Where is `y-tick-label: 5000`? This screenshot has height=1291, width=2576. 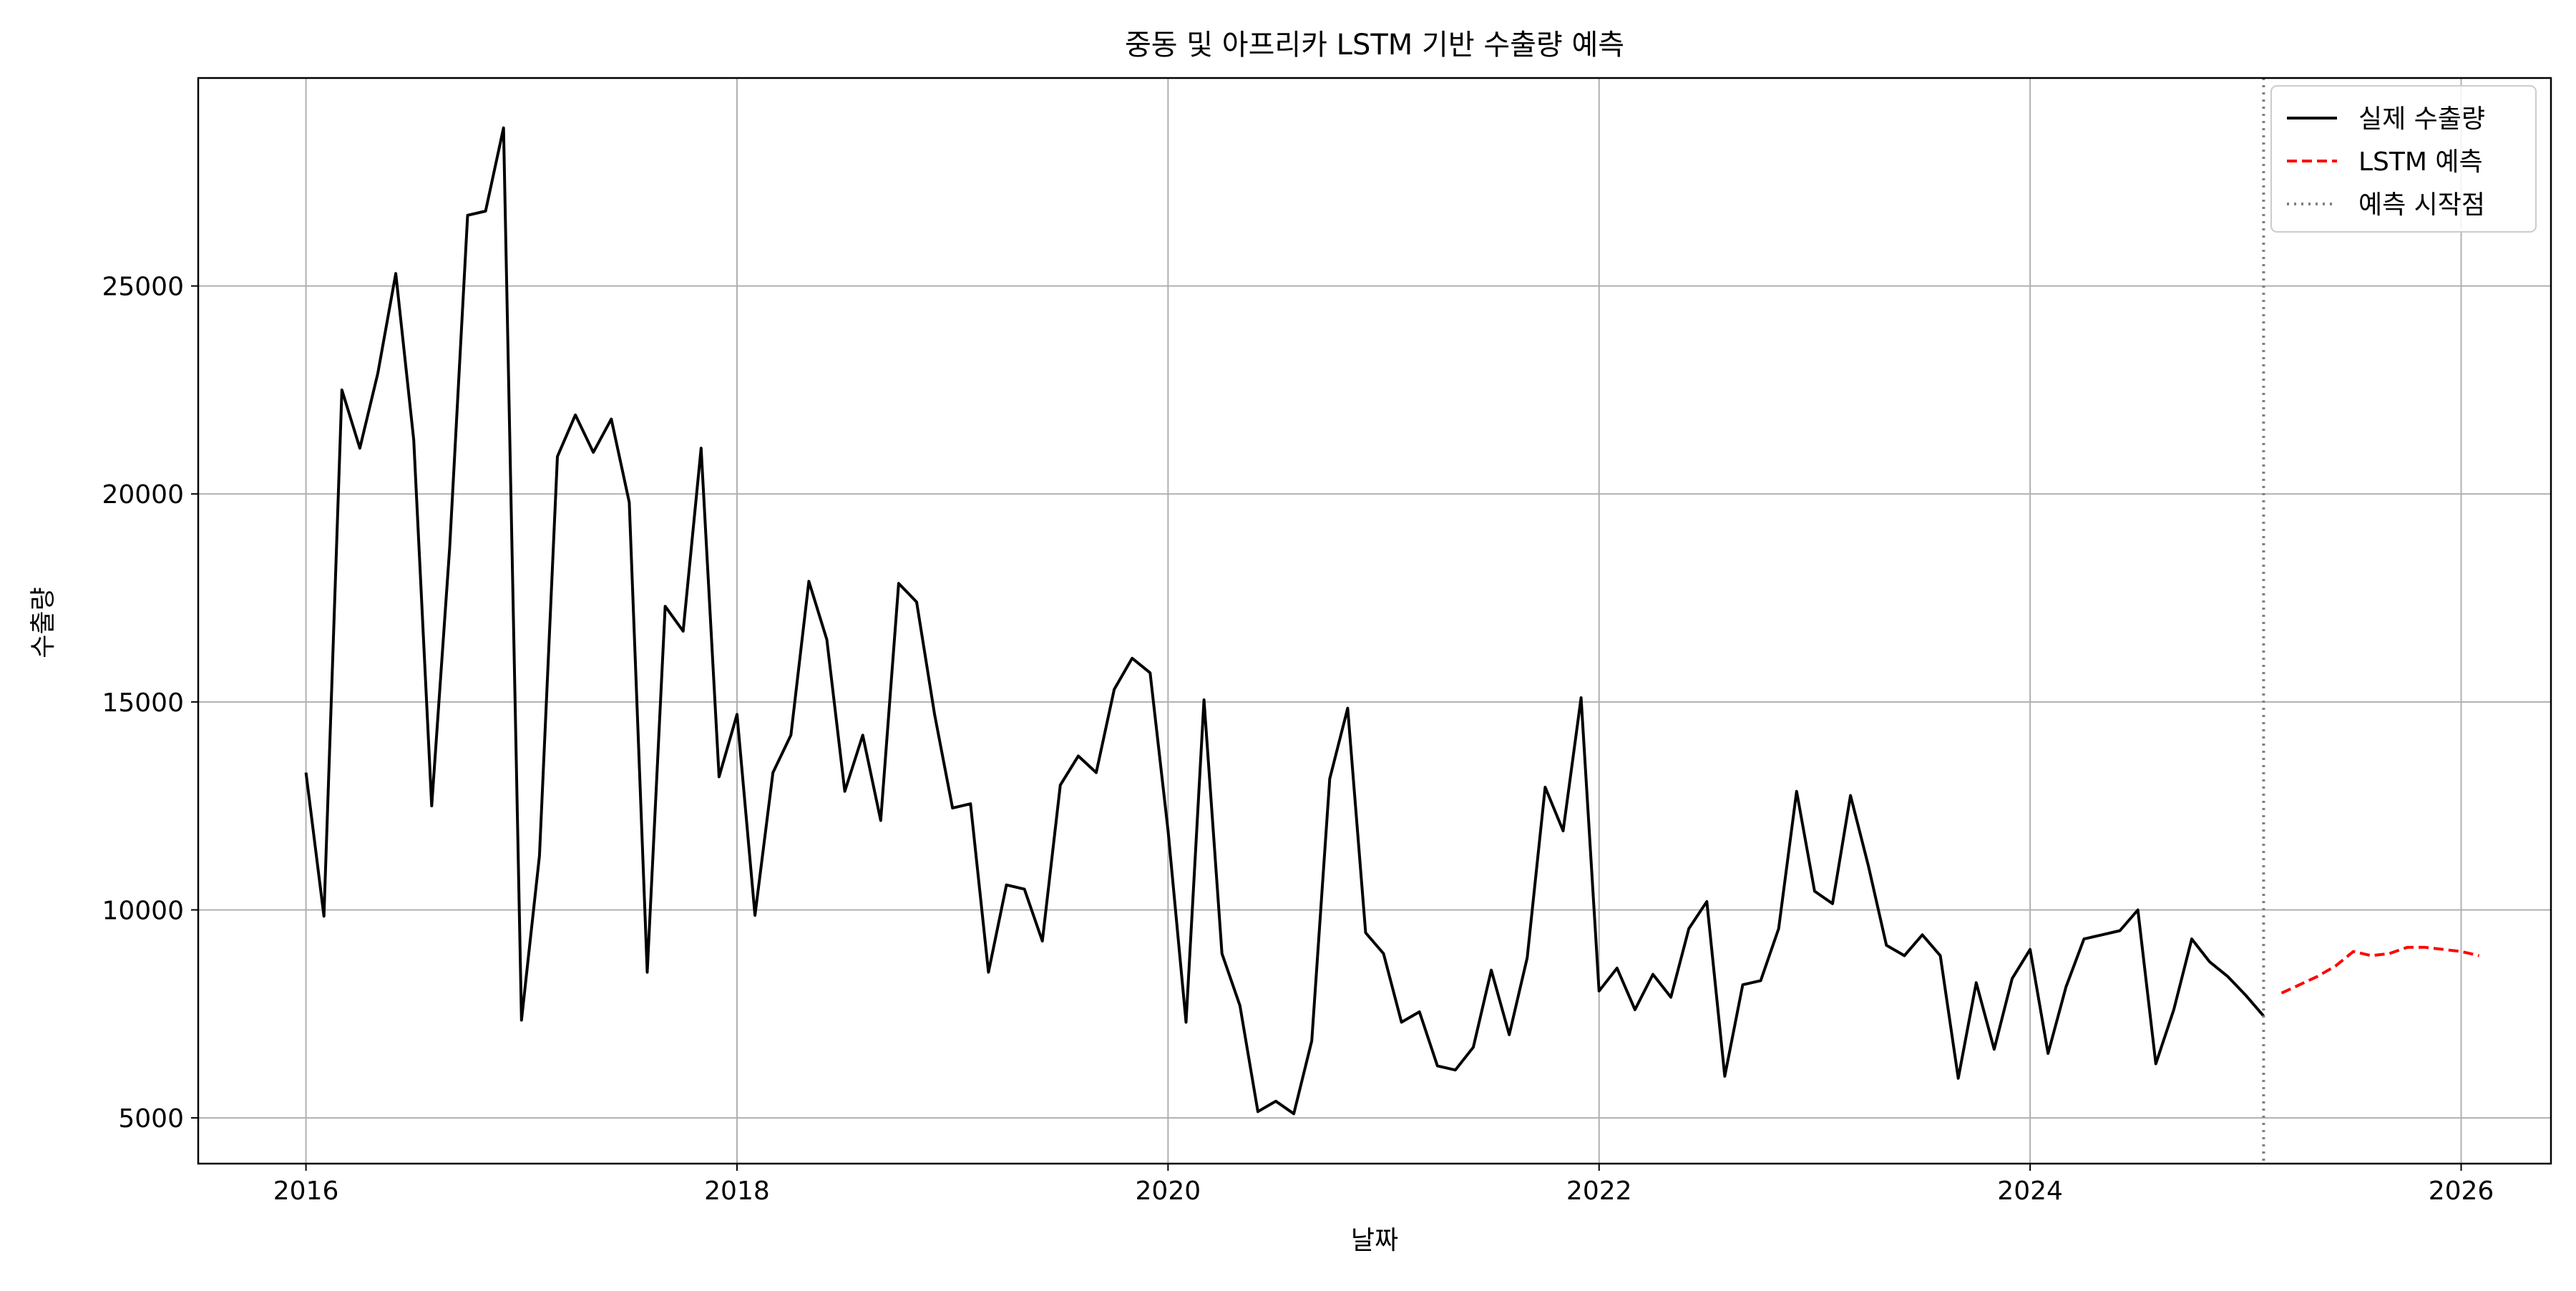
y-tick-label: 5000 is located at coordinates (151, 1119).